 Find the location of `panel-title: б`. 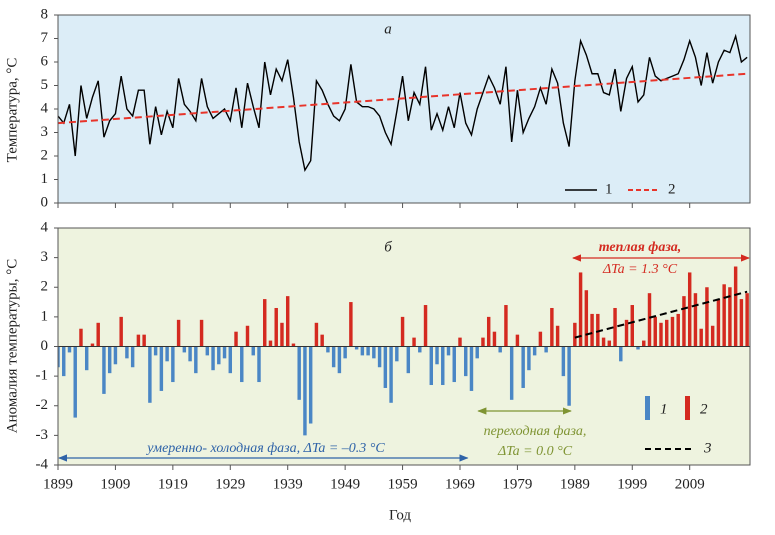

panel-title: б is located at coordinates (388, 247).